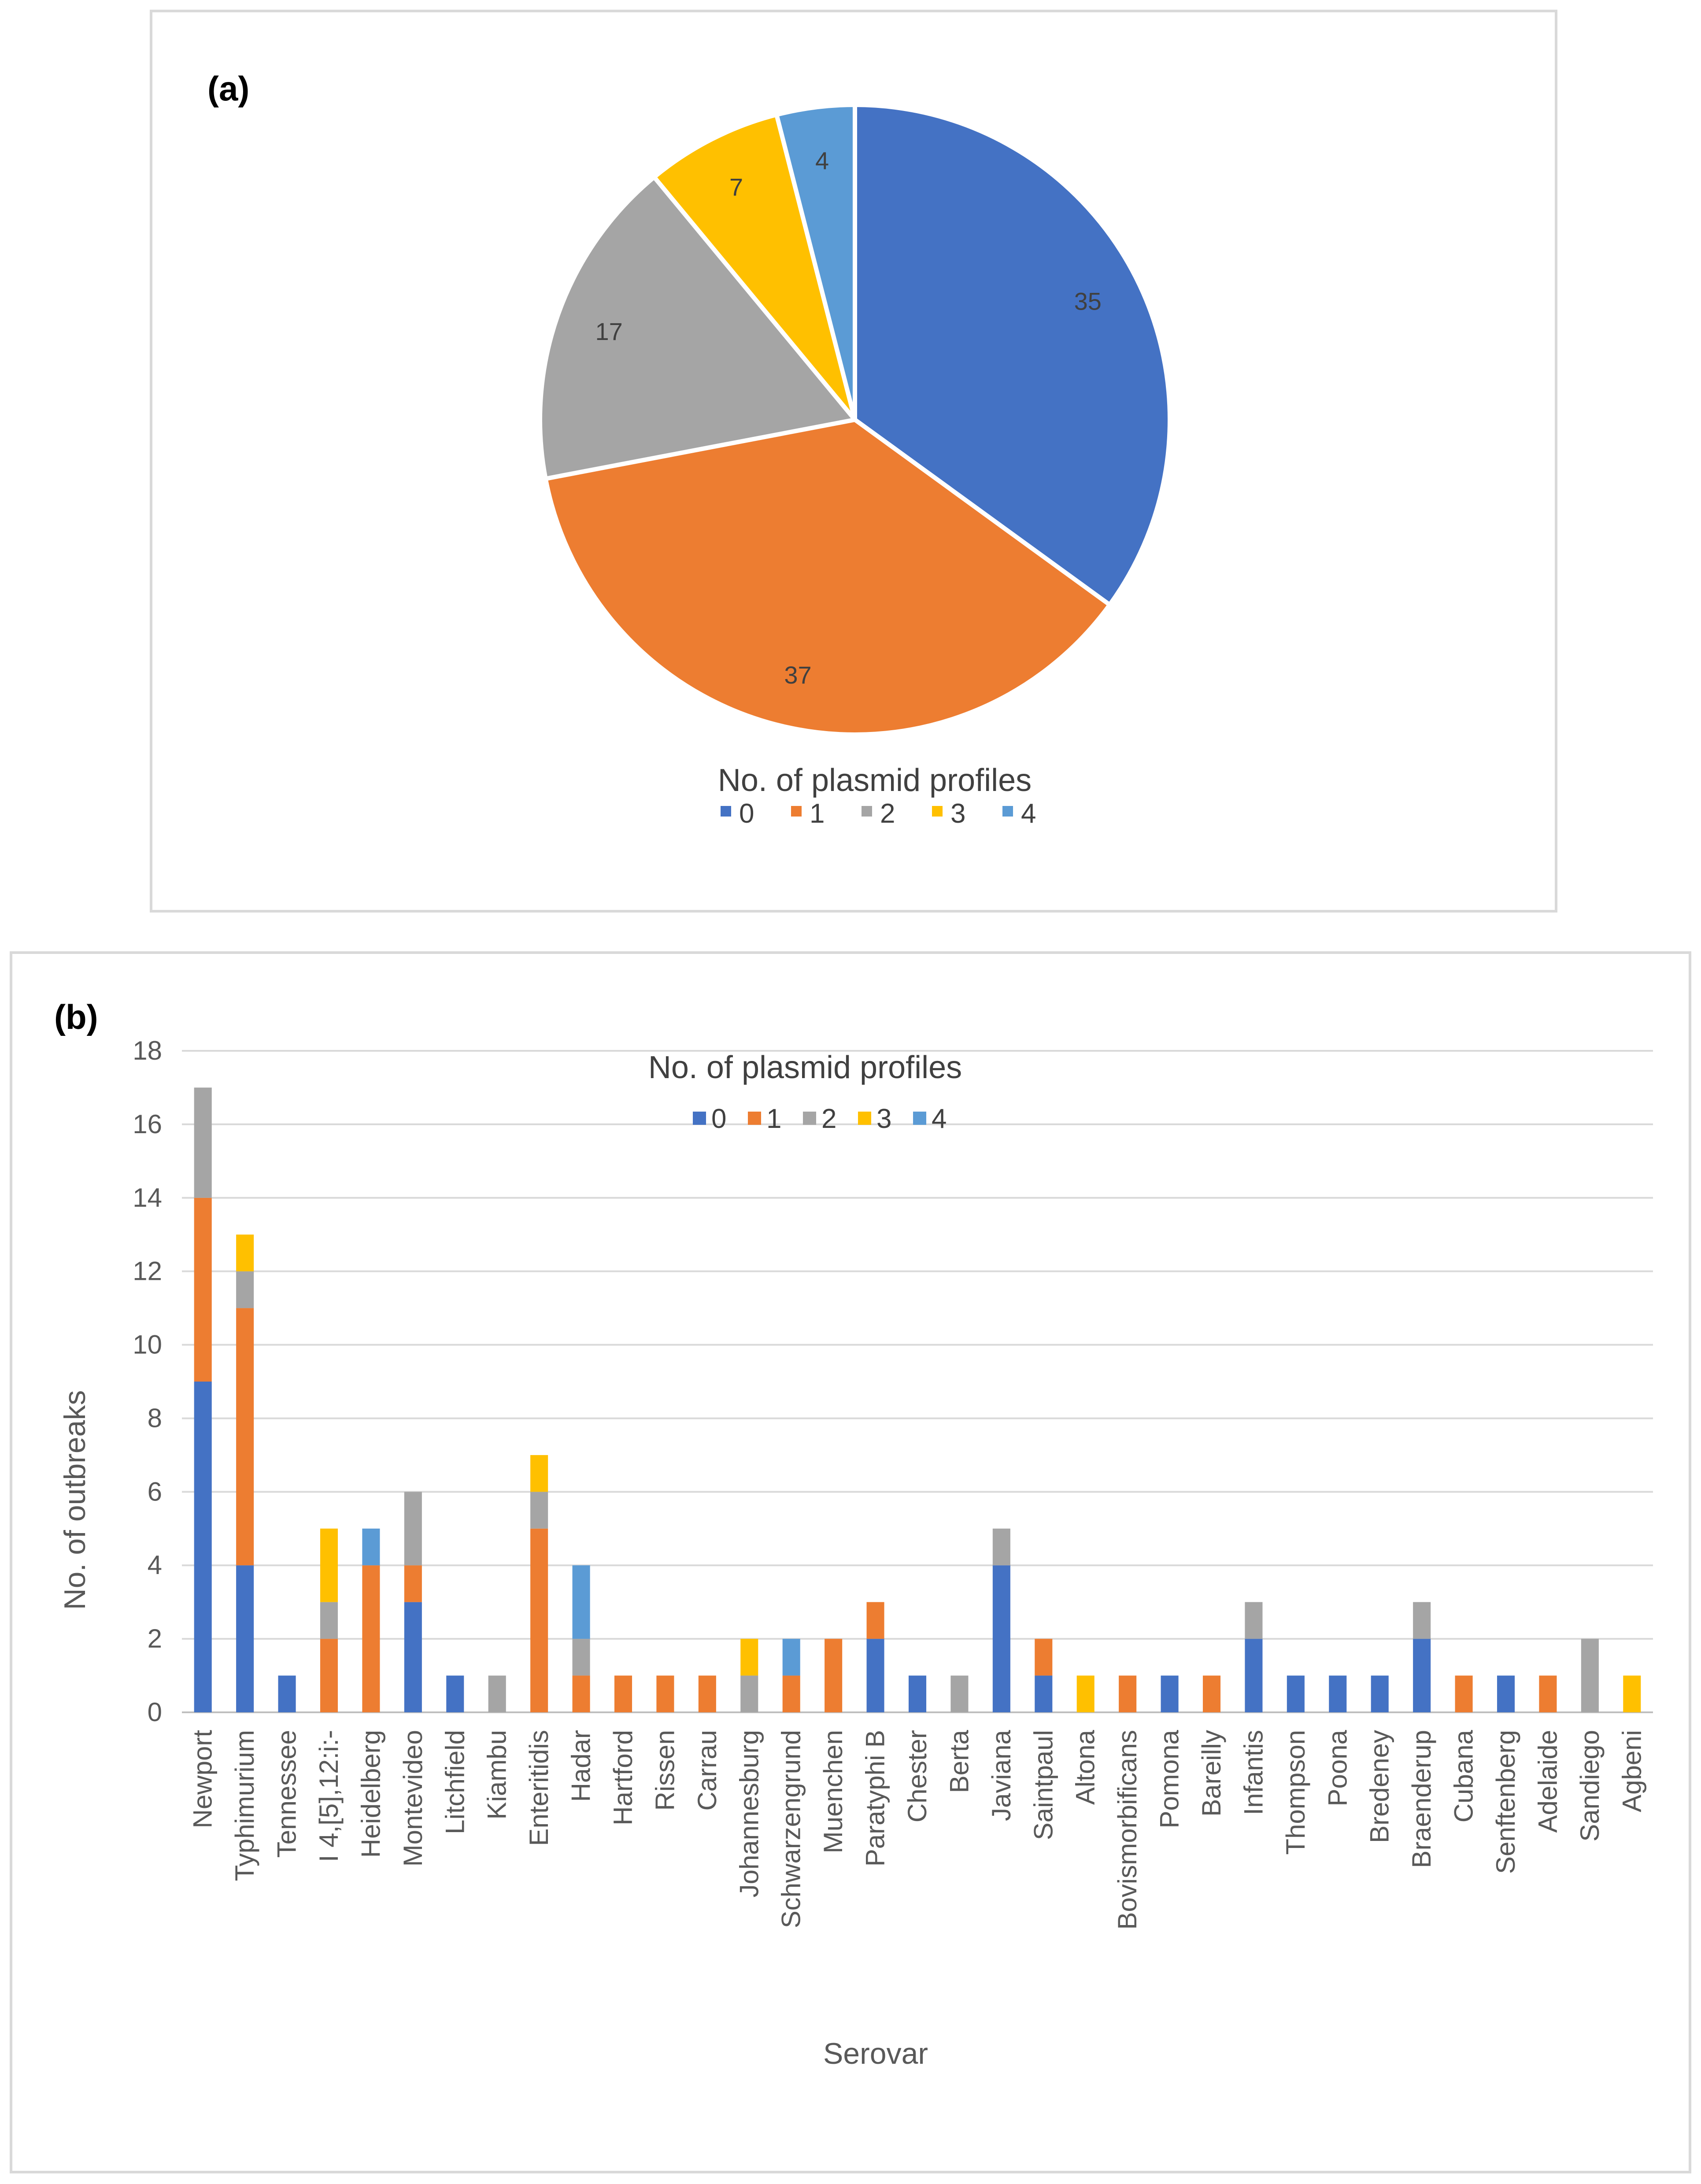  Describe the element at coordinates (155, 1712) in the screenshot. I see `y-tick-label-0: 0` at that location.